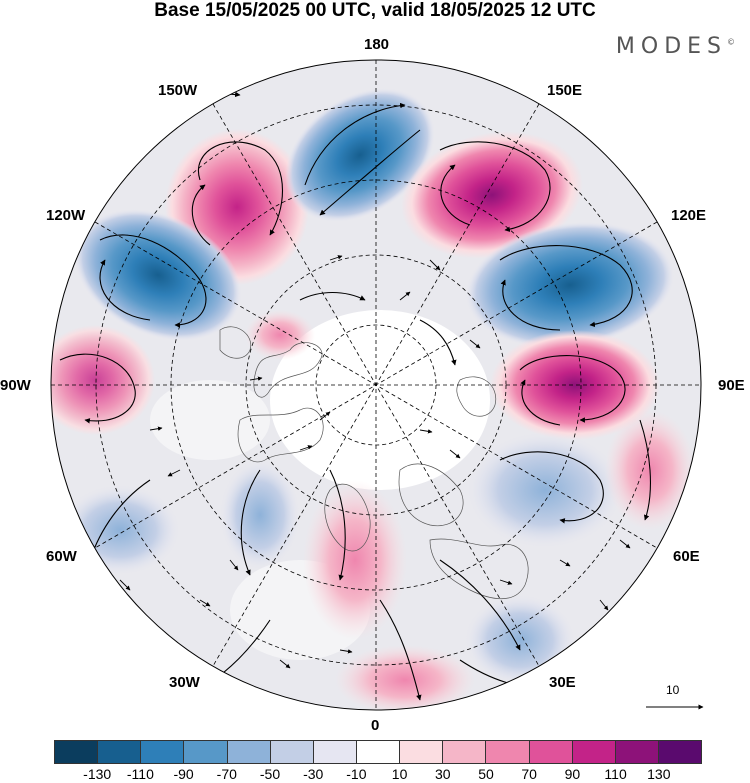 This screenshot has height=783, width=750. I want to click on colorbar-tick-label: -130, so click(97, 774).